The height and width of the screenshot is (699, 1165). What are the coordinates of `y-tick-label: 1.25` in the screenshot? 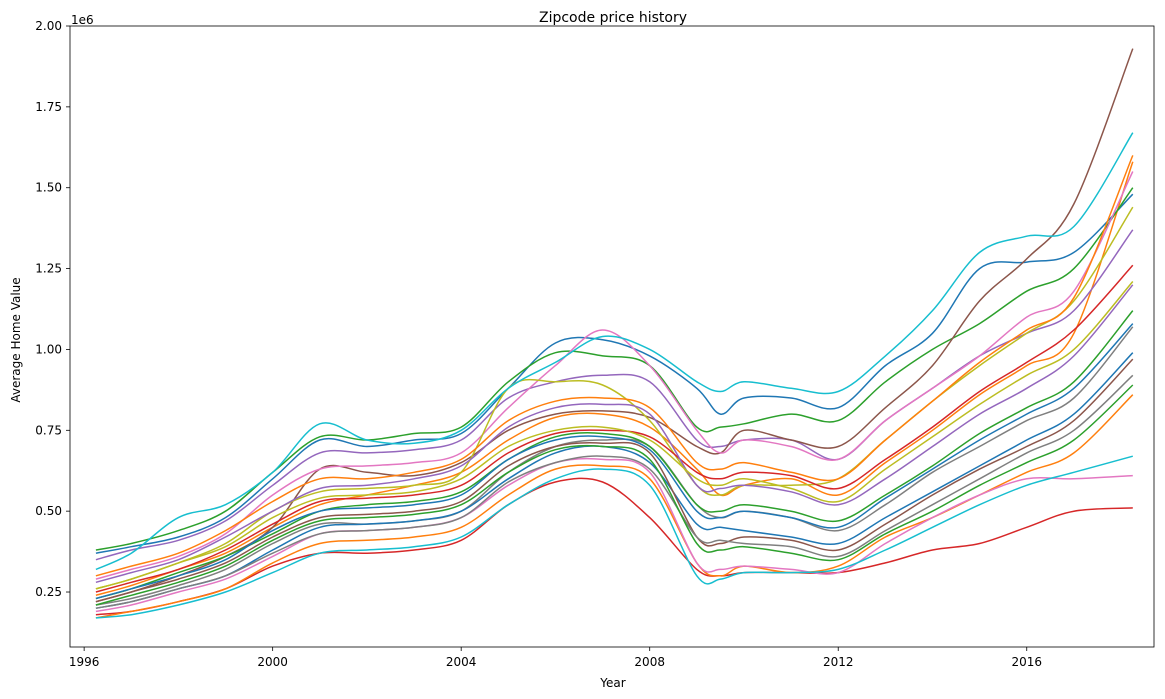 It's located at (48, 269).